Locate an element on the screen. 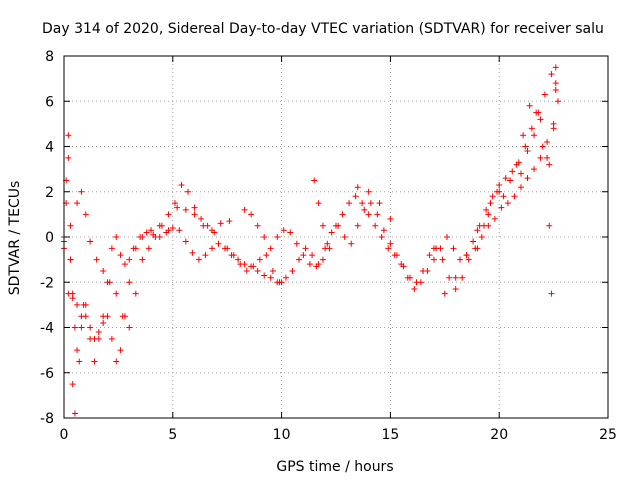  y-tick-label: 8 is located at coordinates (49, 57).